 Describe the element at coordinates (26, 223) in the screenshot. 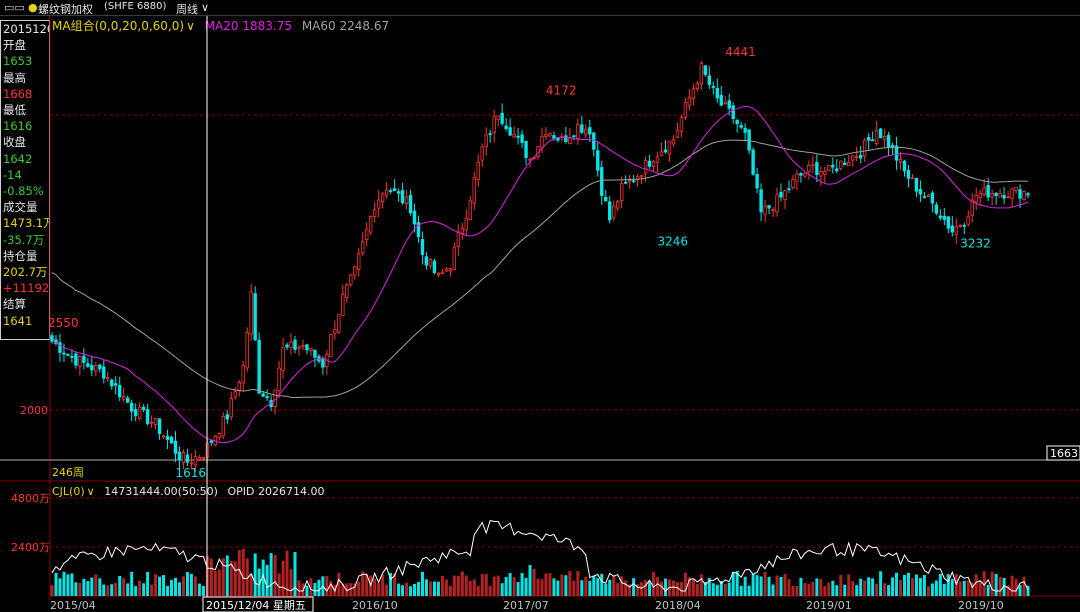

I see `data-value: 1473.1万` at that location.